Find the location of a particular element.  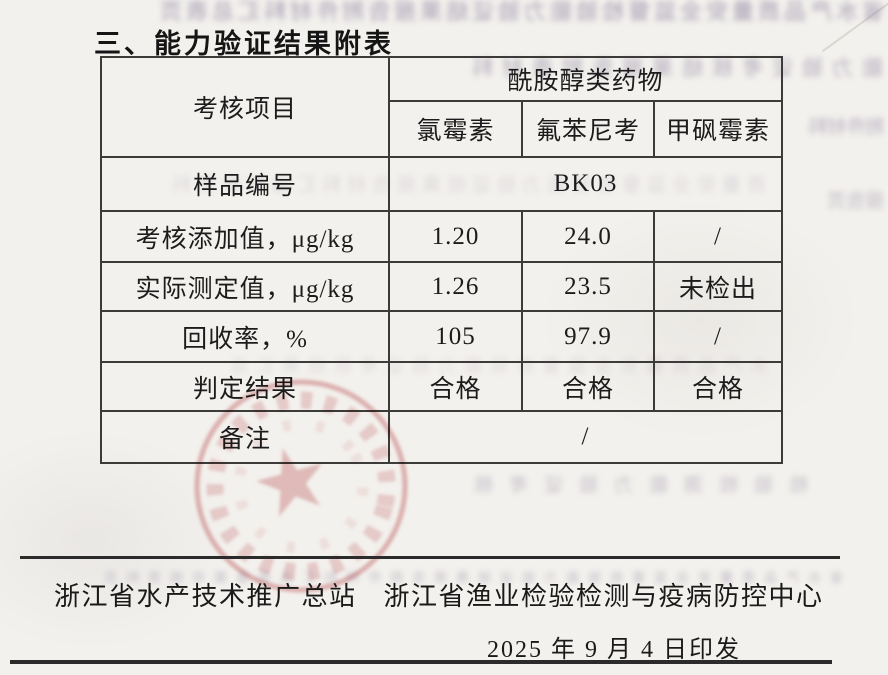

page-crease-line is located at coordinates (854, 26).